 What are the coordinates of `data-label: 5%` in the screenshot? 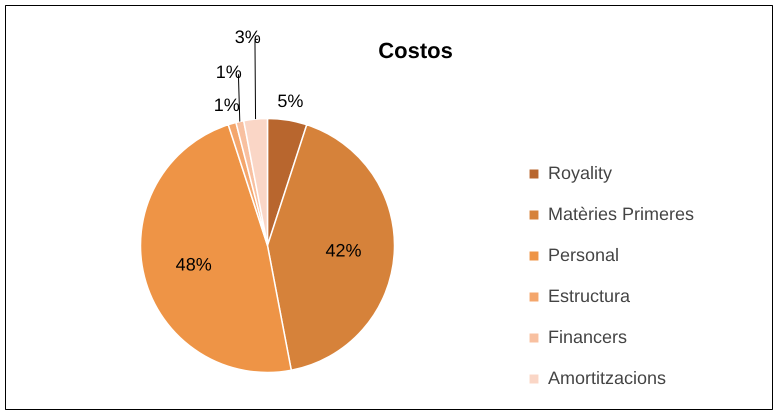 It's located at (290, 101).